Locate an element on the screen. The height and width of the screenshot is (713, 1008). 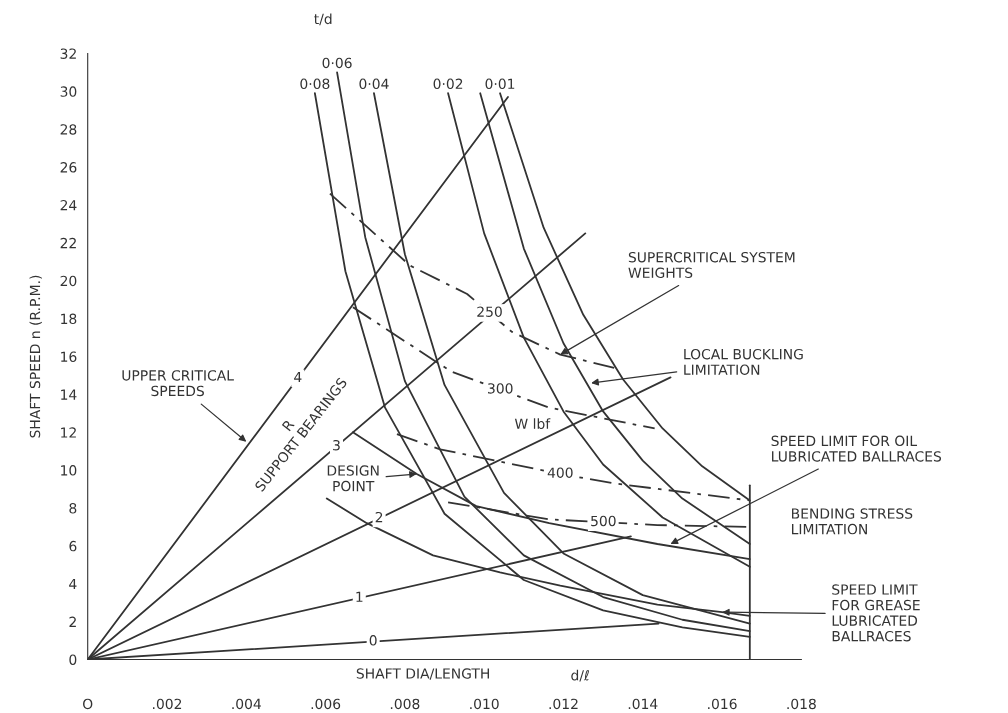
series-label: 0·04 is located at coordinates (374, 84).